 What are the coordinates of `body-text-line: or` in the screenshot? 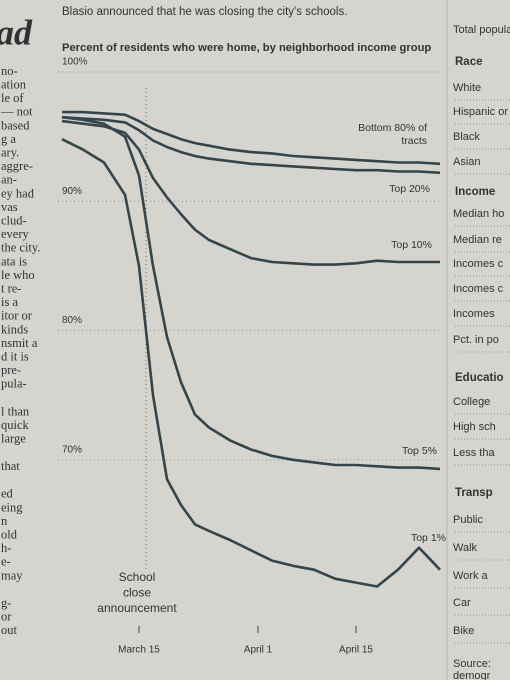 It's located at (6, 616).